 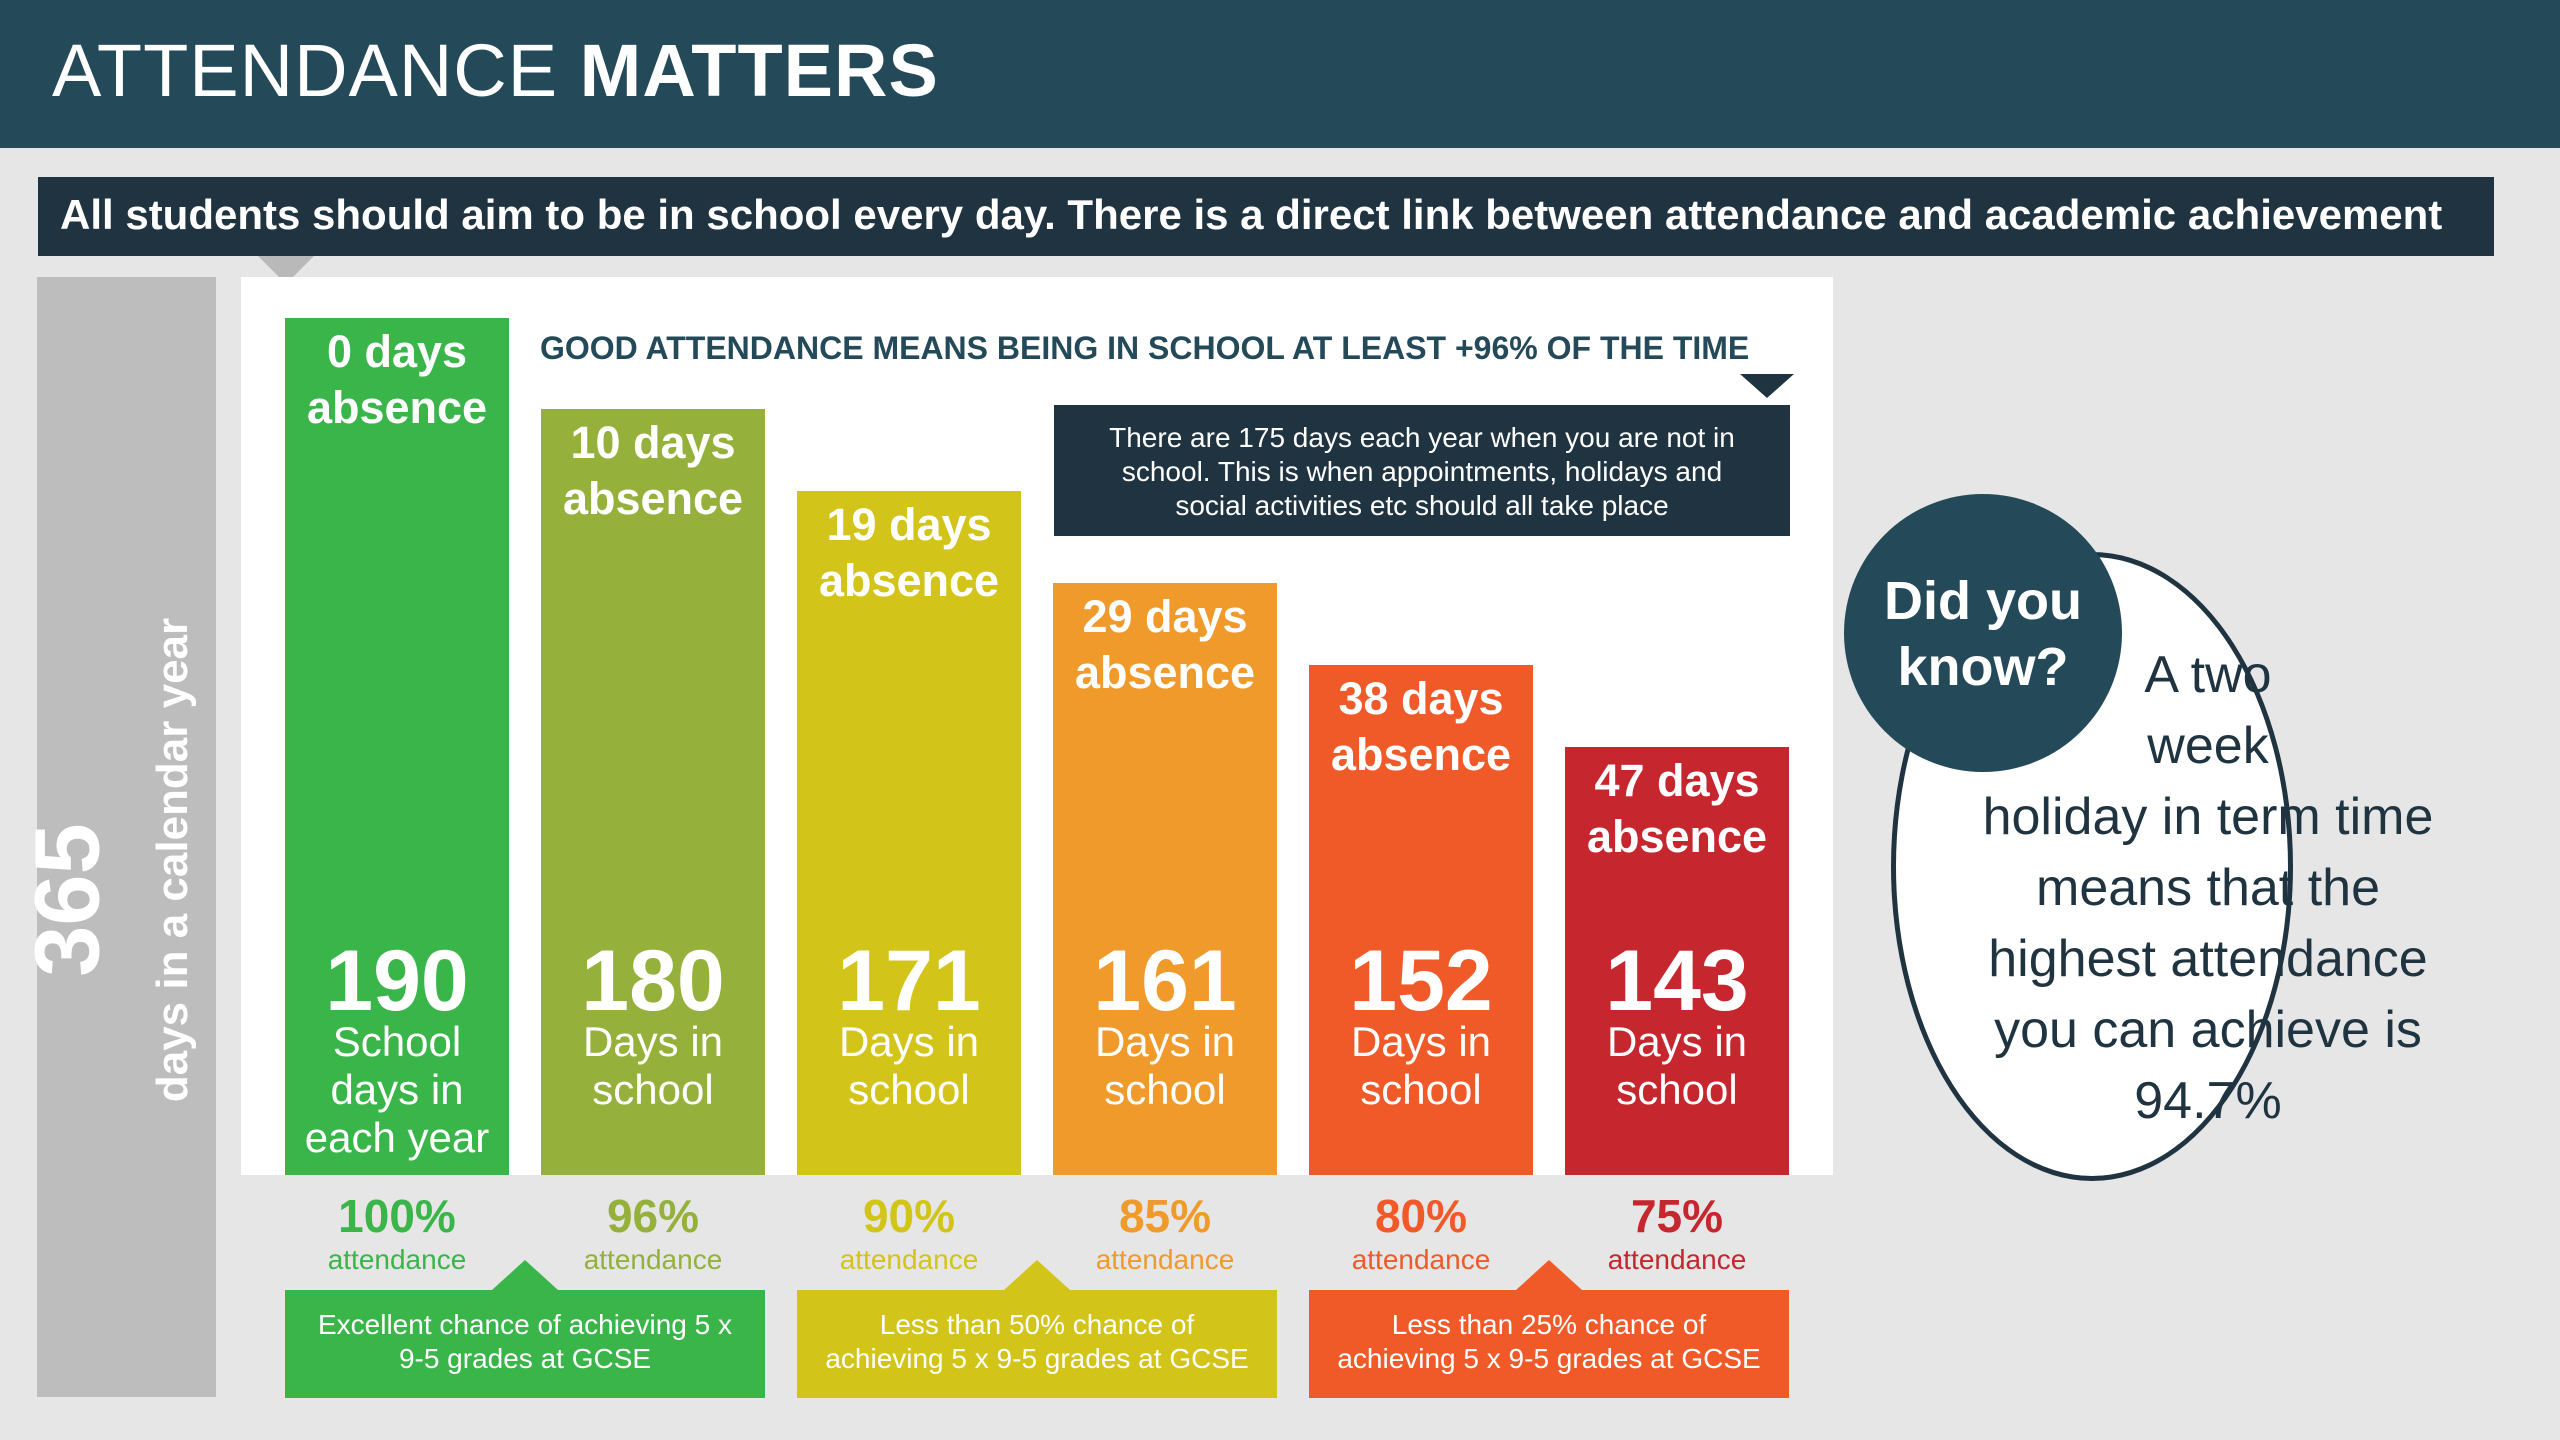 What do you see at coordinates (2208, 817) in the screenshot?
I see `dyk-line-3: holiday in term time` at bounding box center [2208, 817].